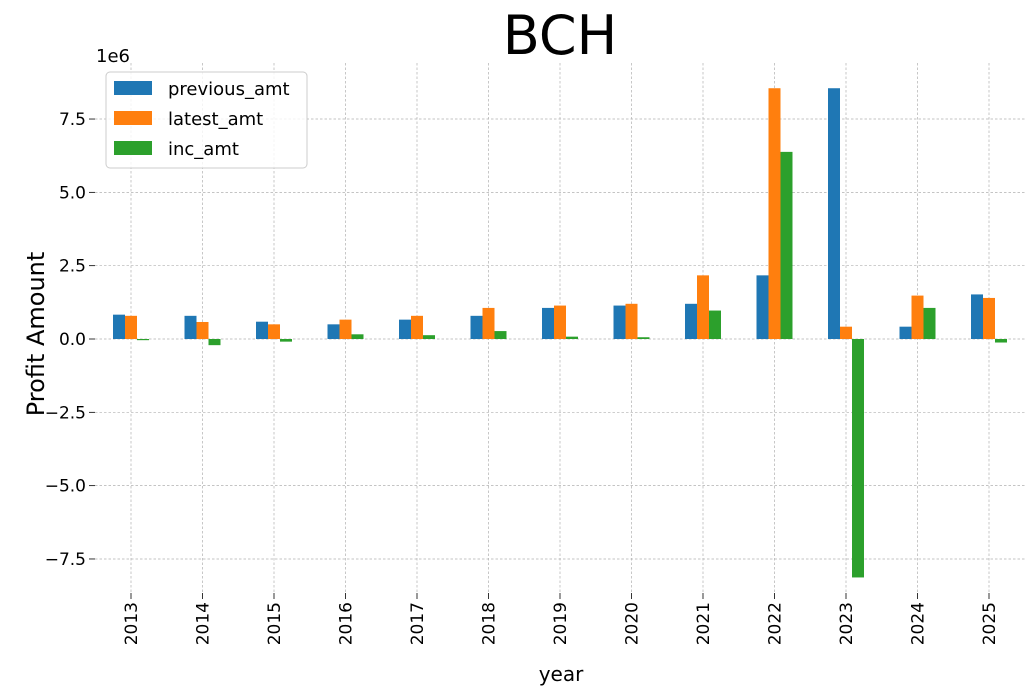 This screenshot has height=695, width=1035. Describe the element at coordinates (202, 330) in the screenshot. I see `bar-latest_amt-2014` at that location.